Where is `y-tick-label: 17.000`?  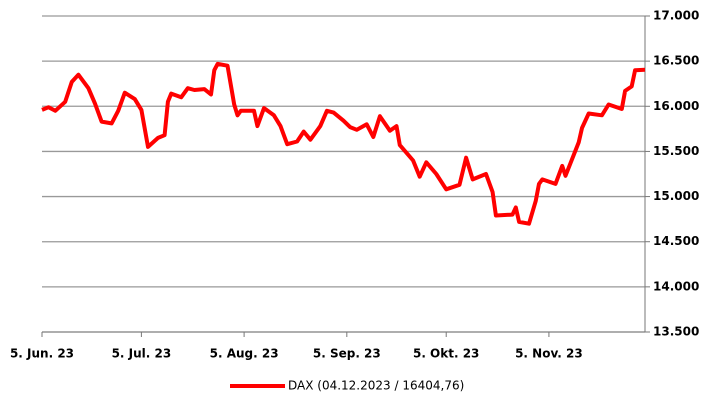 y-tick-label: 17.000 is located at coordinates (676, 16).